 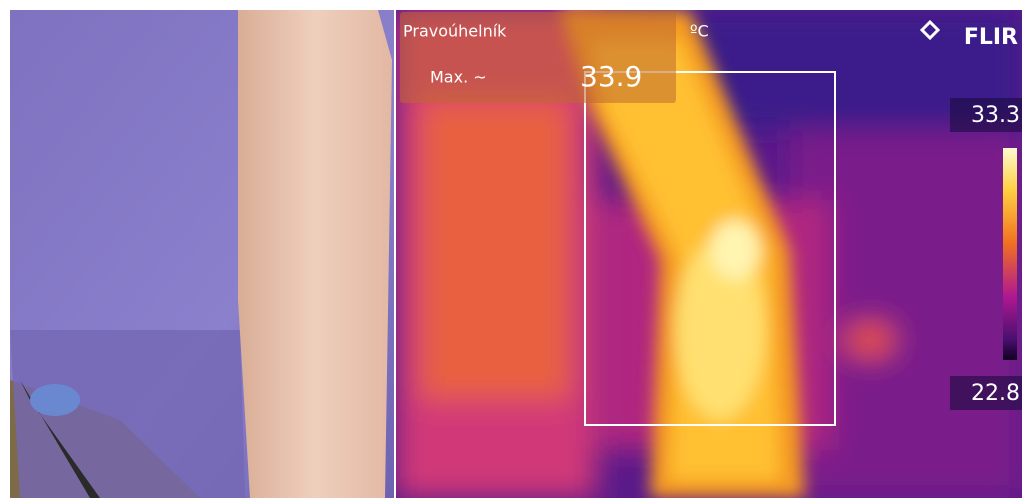 I want to click on scale-min: 22.8, so click(x=995, y=393).